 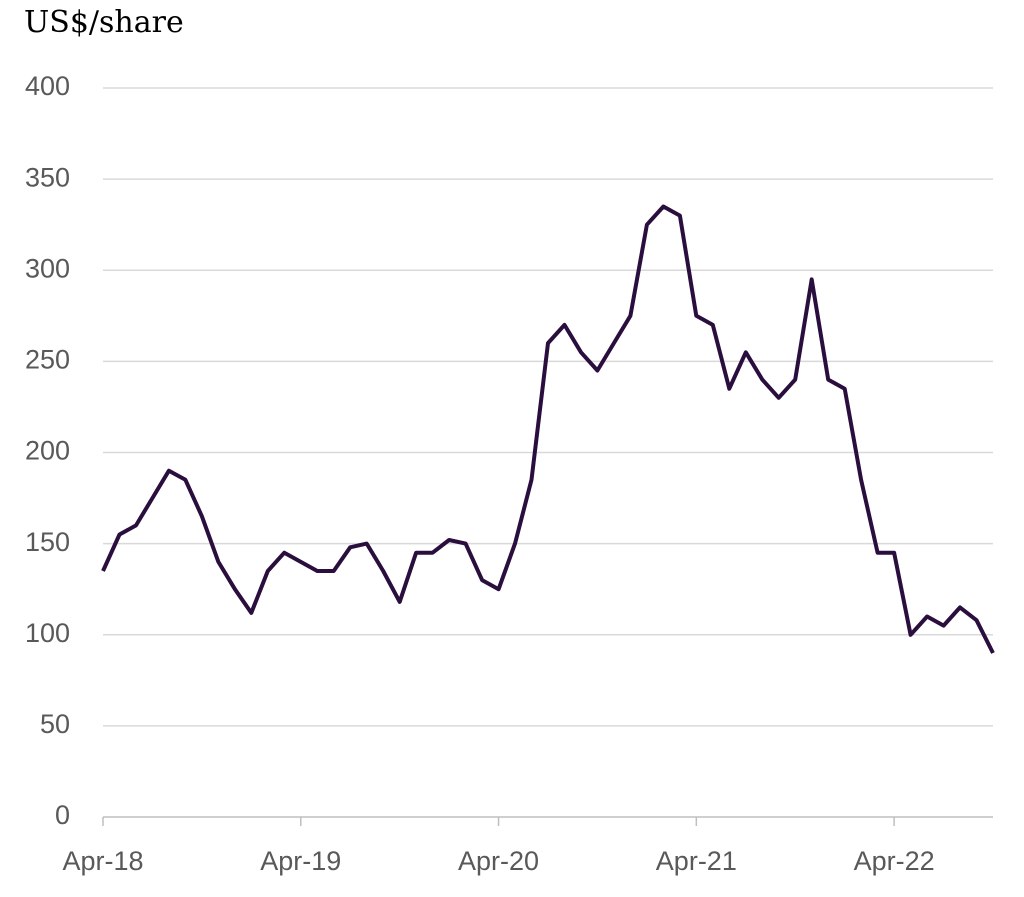 I want to click on y-axis-label: US$/share, so click(x=104, y=22).